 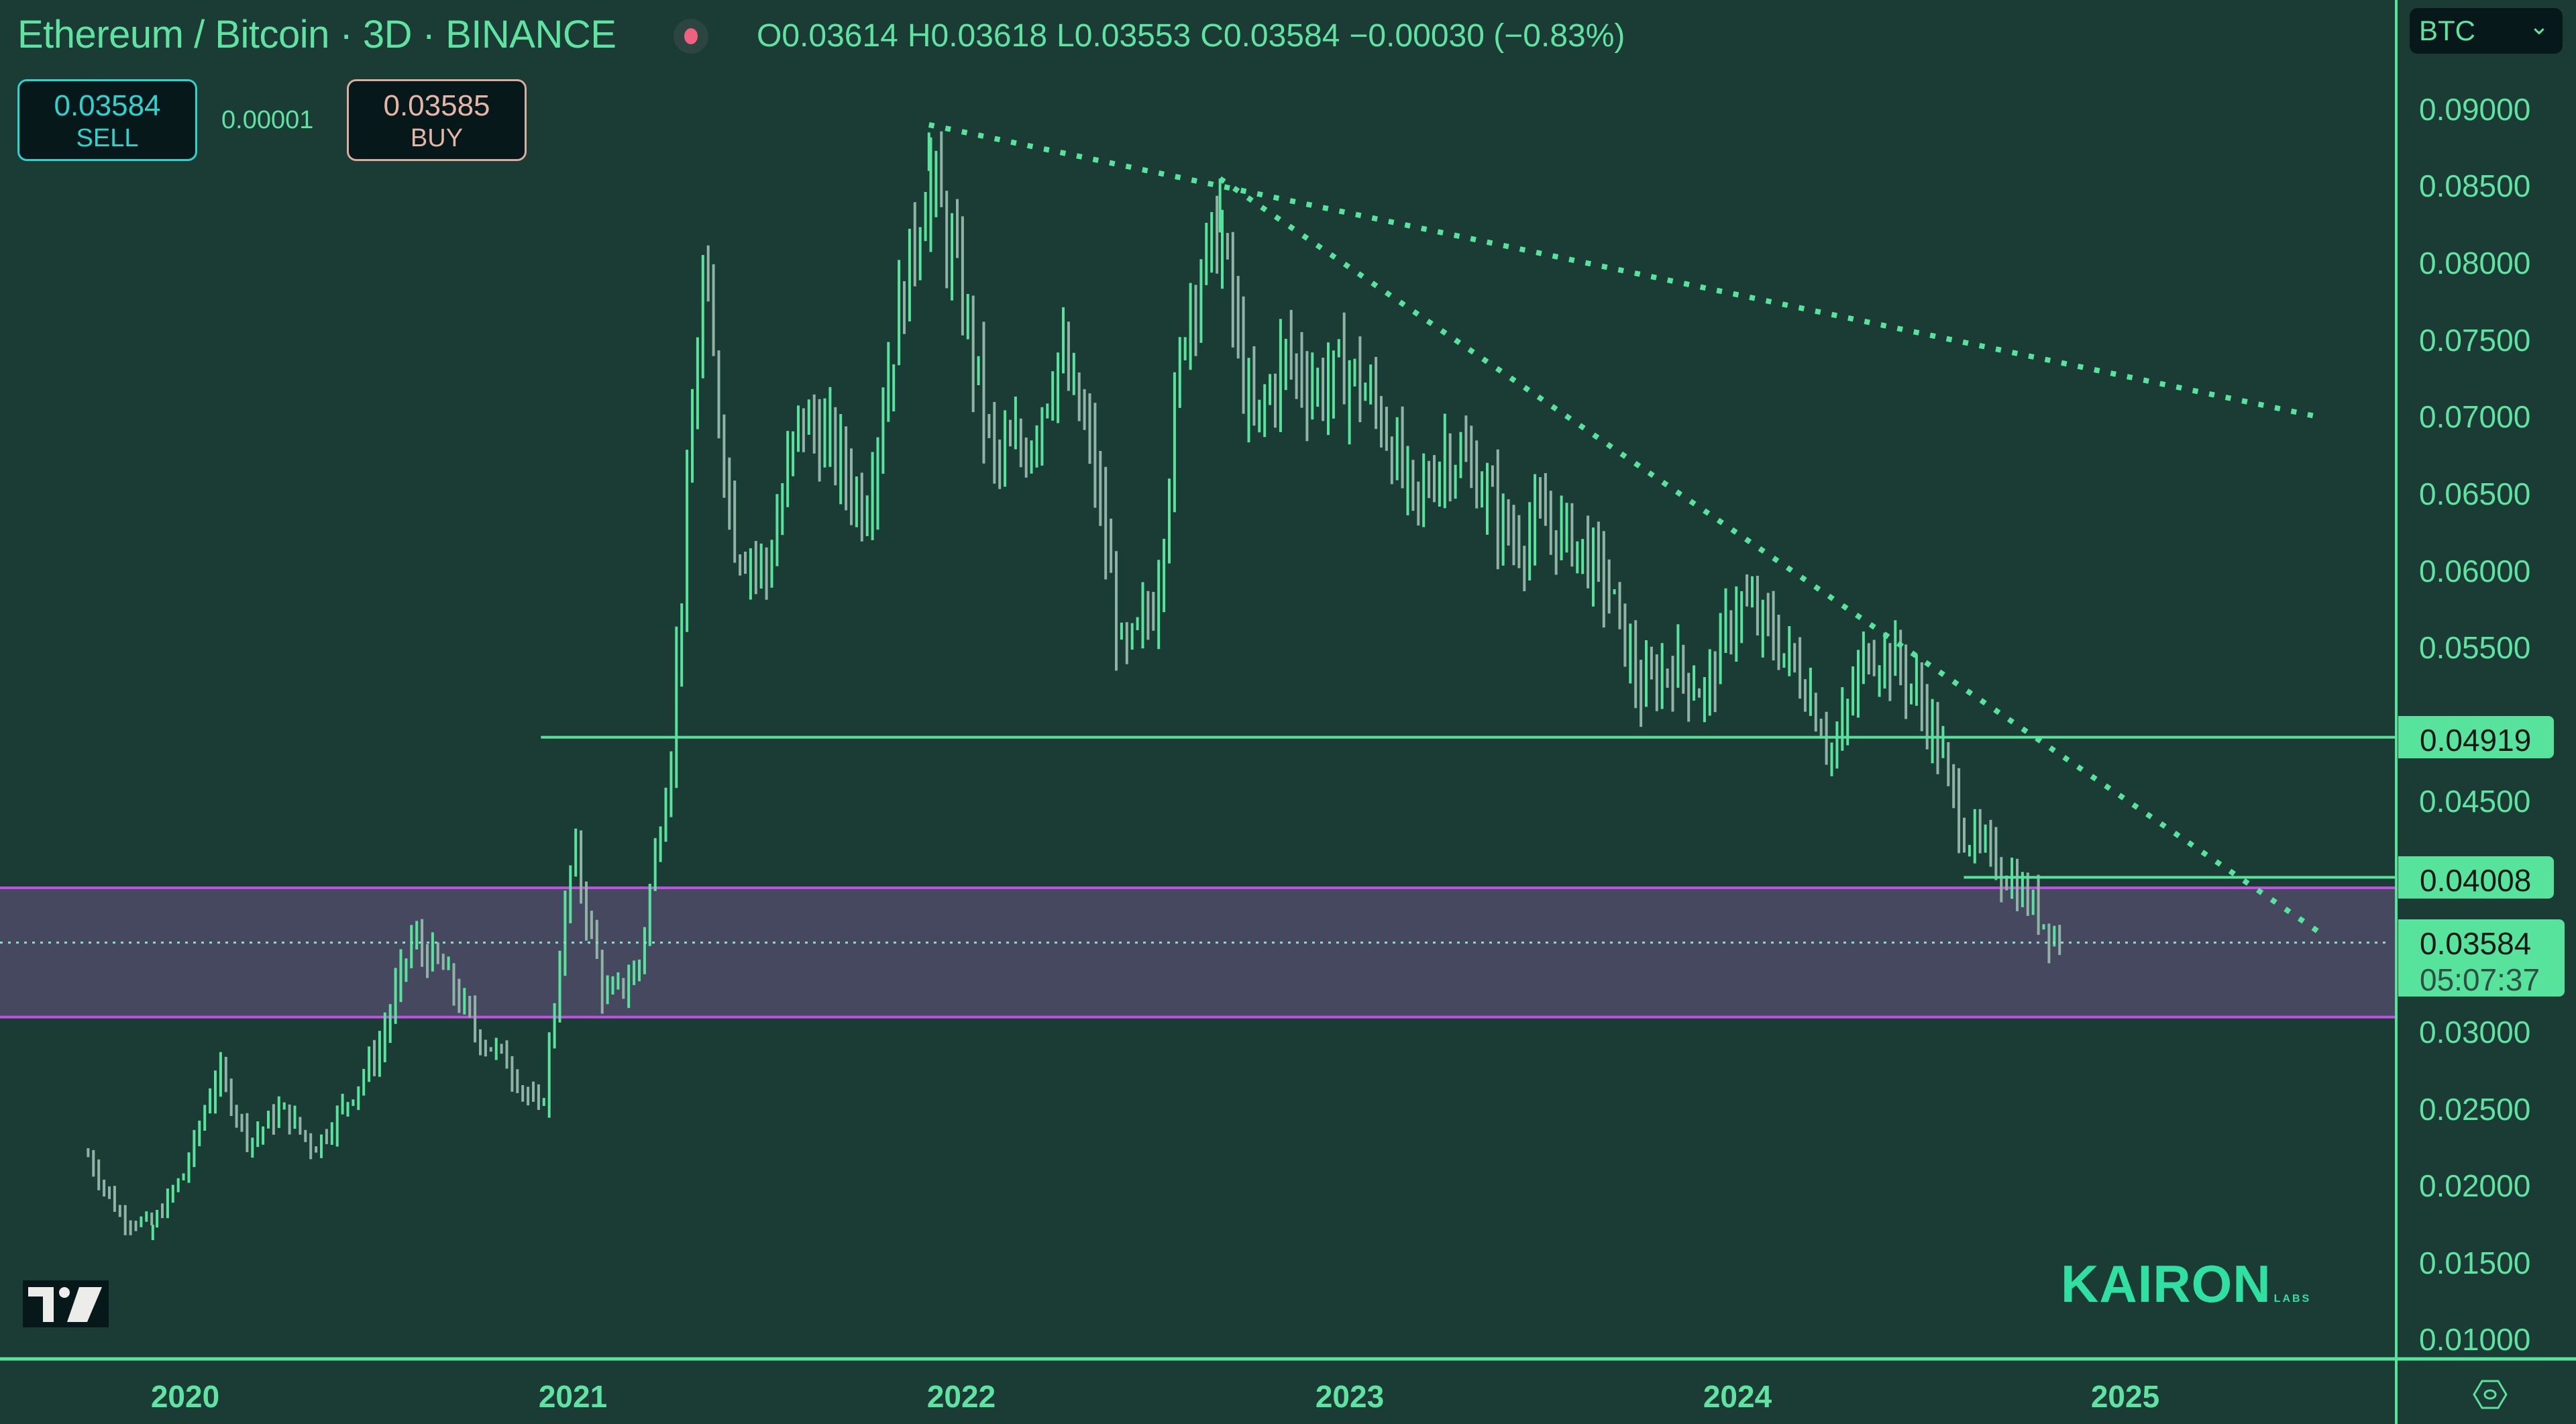 What do you see at coordinates (2476, 737) in the screenshot?
I see `level-tag-upper: 0.04919` at bounding box center [2476, 737].